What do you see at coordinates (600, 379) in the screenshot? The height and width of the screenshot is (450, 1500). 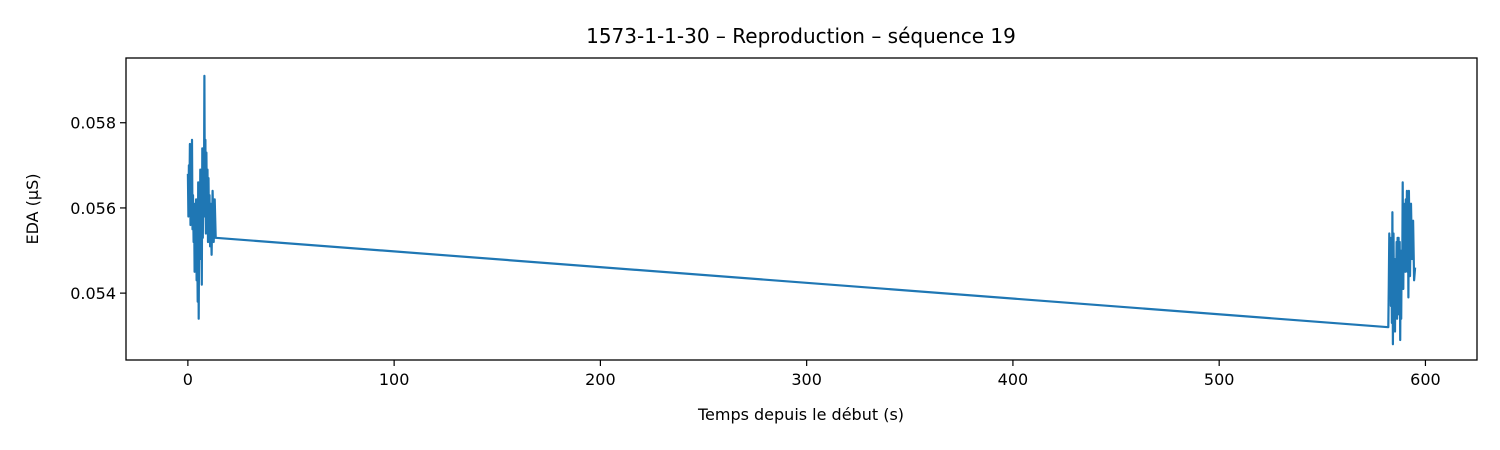 I see `x-tick-label: 200` at bounding box center [600, 379].